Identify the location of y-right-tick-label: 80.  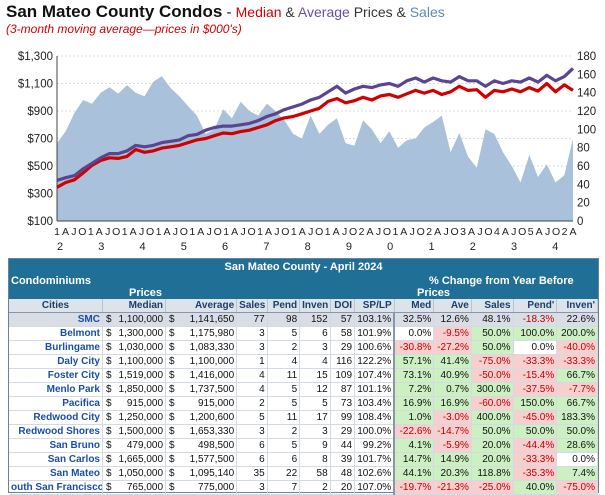
(583, 149).